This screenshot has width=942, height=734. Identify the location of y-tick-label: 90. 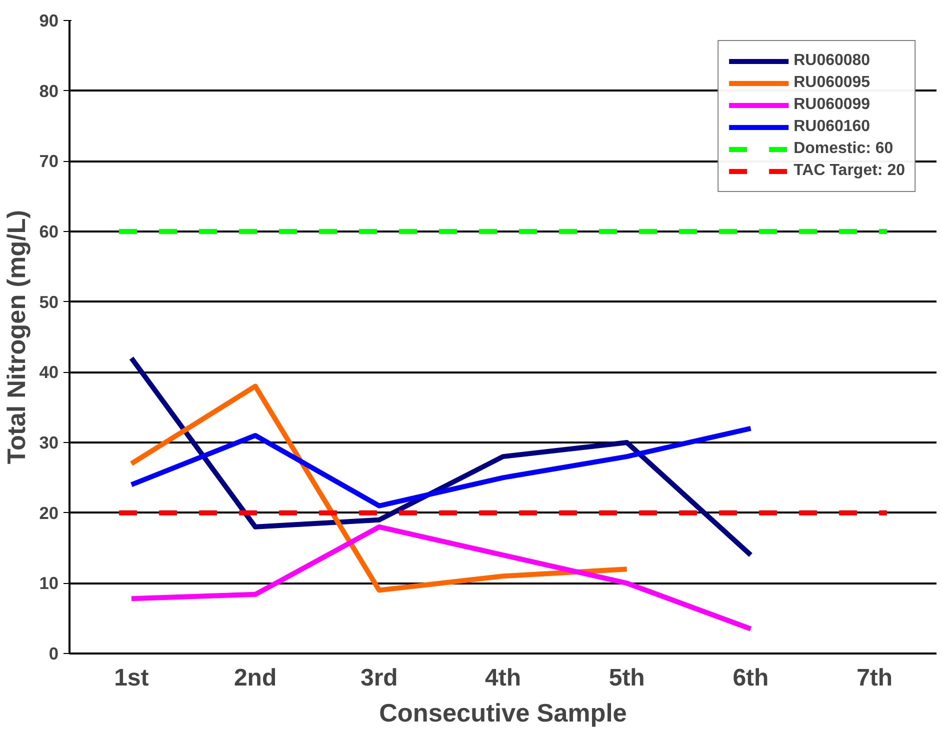
(49, 20).